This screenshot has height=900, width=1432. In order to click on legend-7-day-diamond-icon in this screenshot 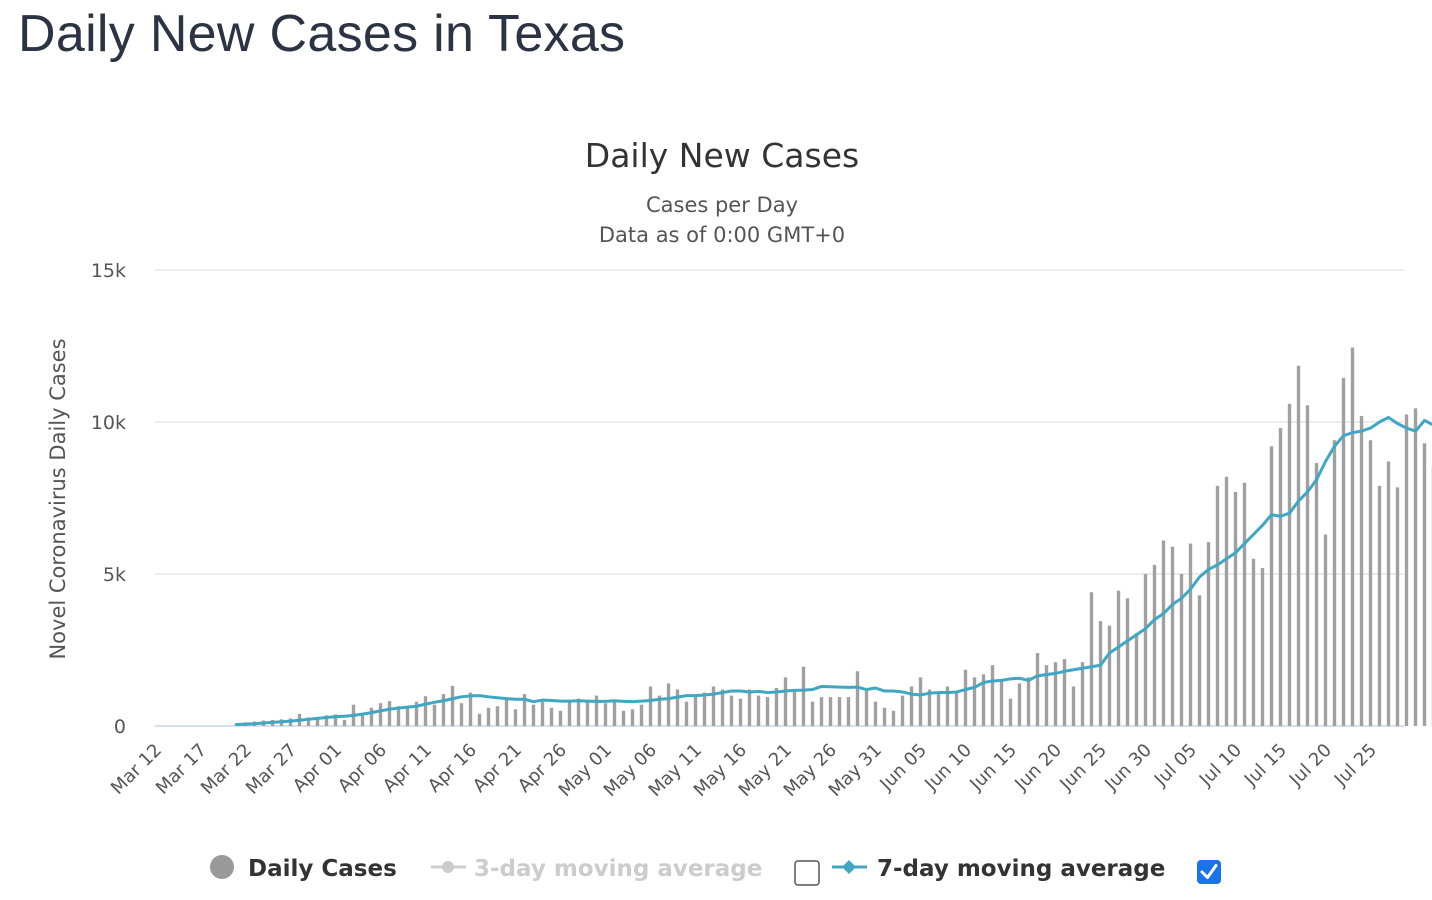, I will do `click(849, 867)`.